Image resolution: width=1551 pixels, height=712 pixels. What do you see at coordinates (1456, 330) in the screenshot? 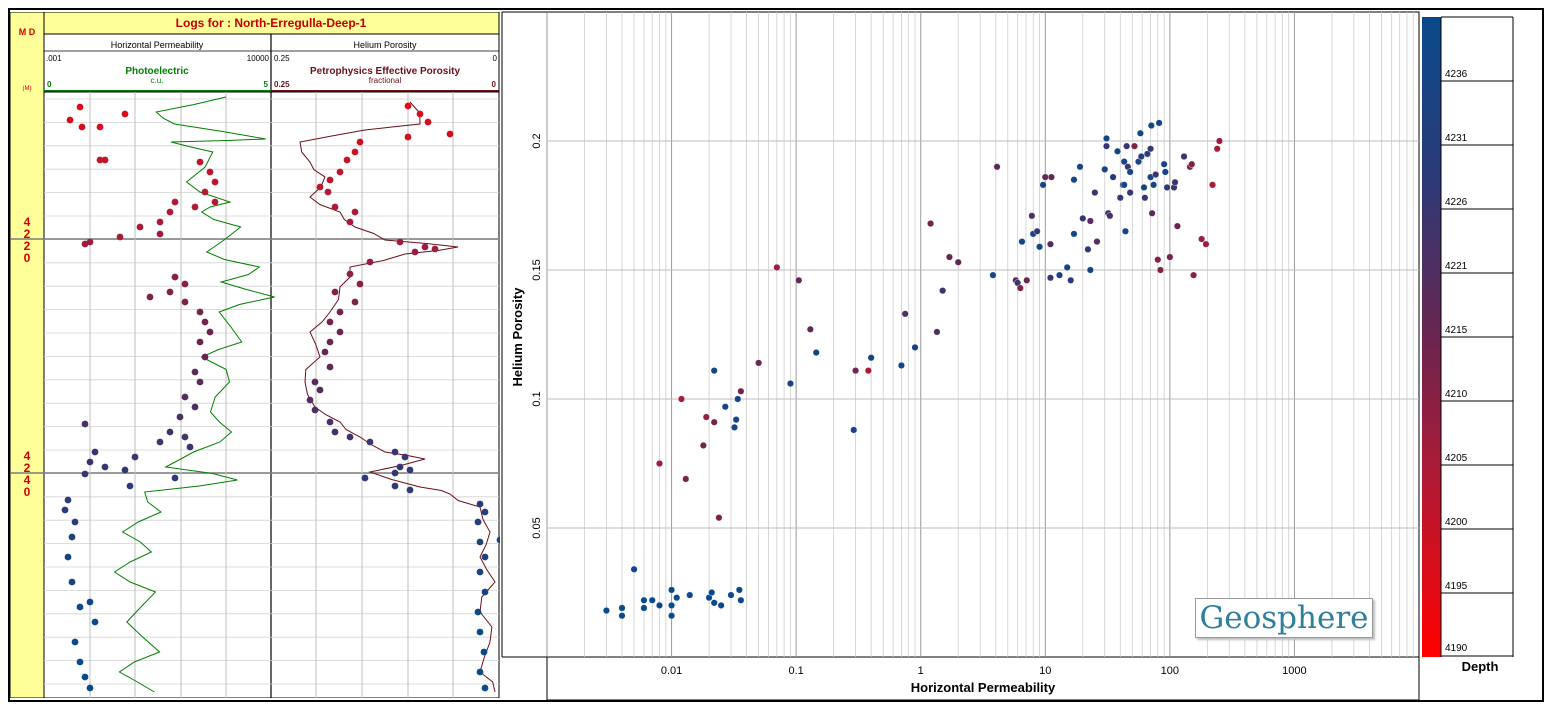
I see `colorbar-tick-label: 4215` at bounding box center [1456, 330].